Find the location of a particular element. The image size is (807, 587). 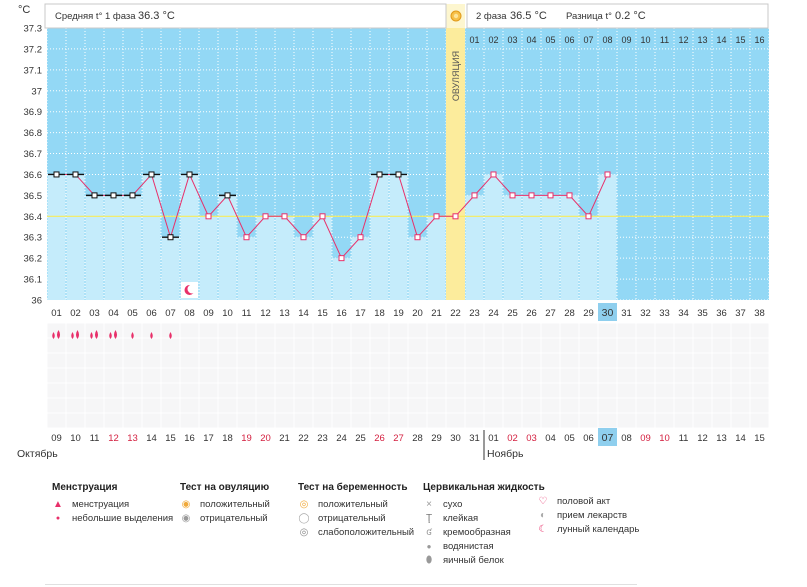

cycle-day-label: 06 is located at coordinates (151, 313).